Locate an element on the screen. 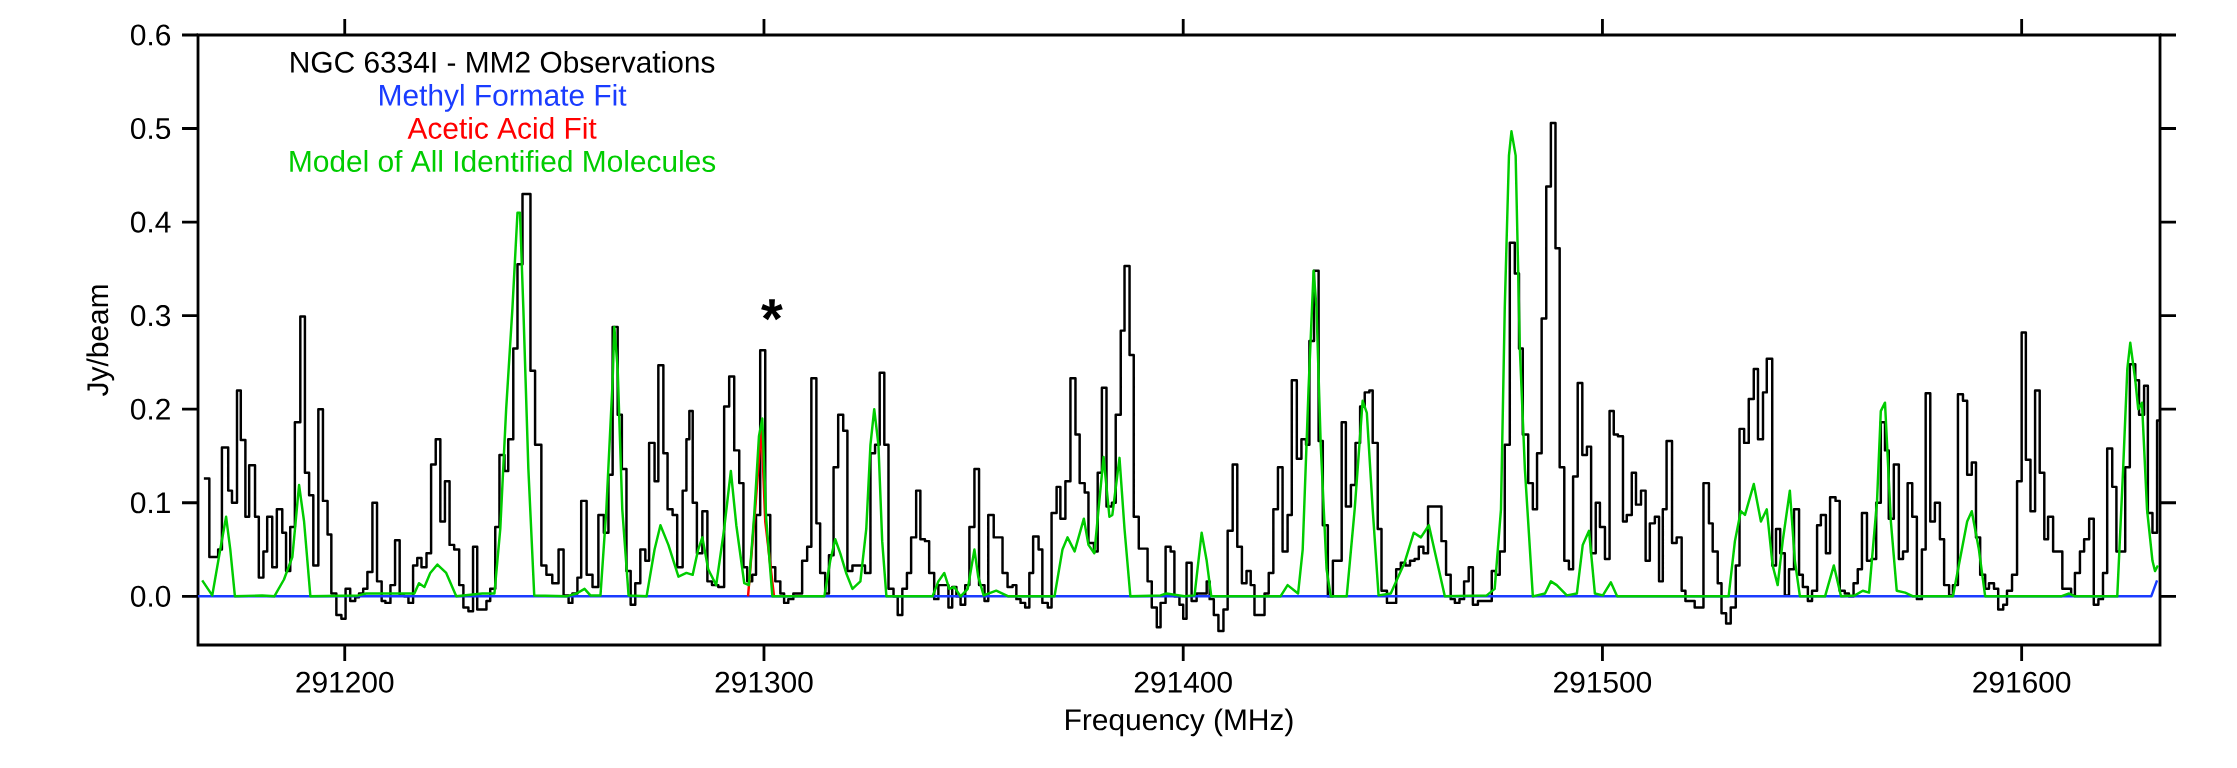 The image size is (2237, 768). y-tick-label: 0.6 is located at coordinates (151, 35).